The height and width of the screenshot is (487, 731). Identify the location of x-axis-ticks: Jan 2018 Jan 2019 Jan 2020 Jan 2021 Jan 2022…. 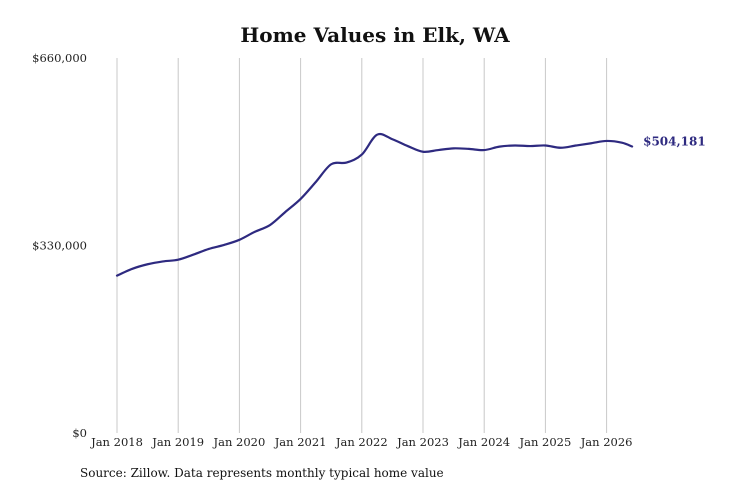
(361, 442).